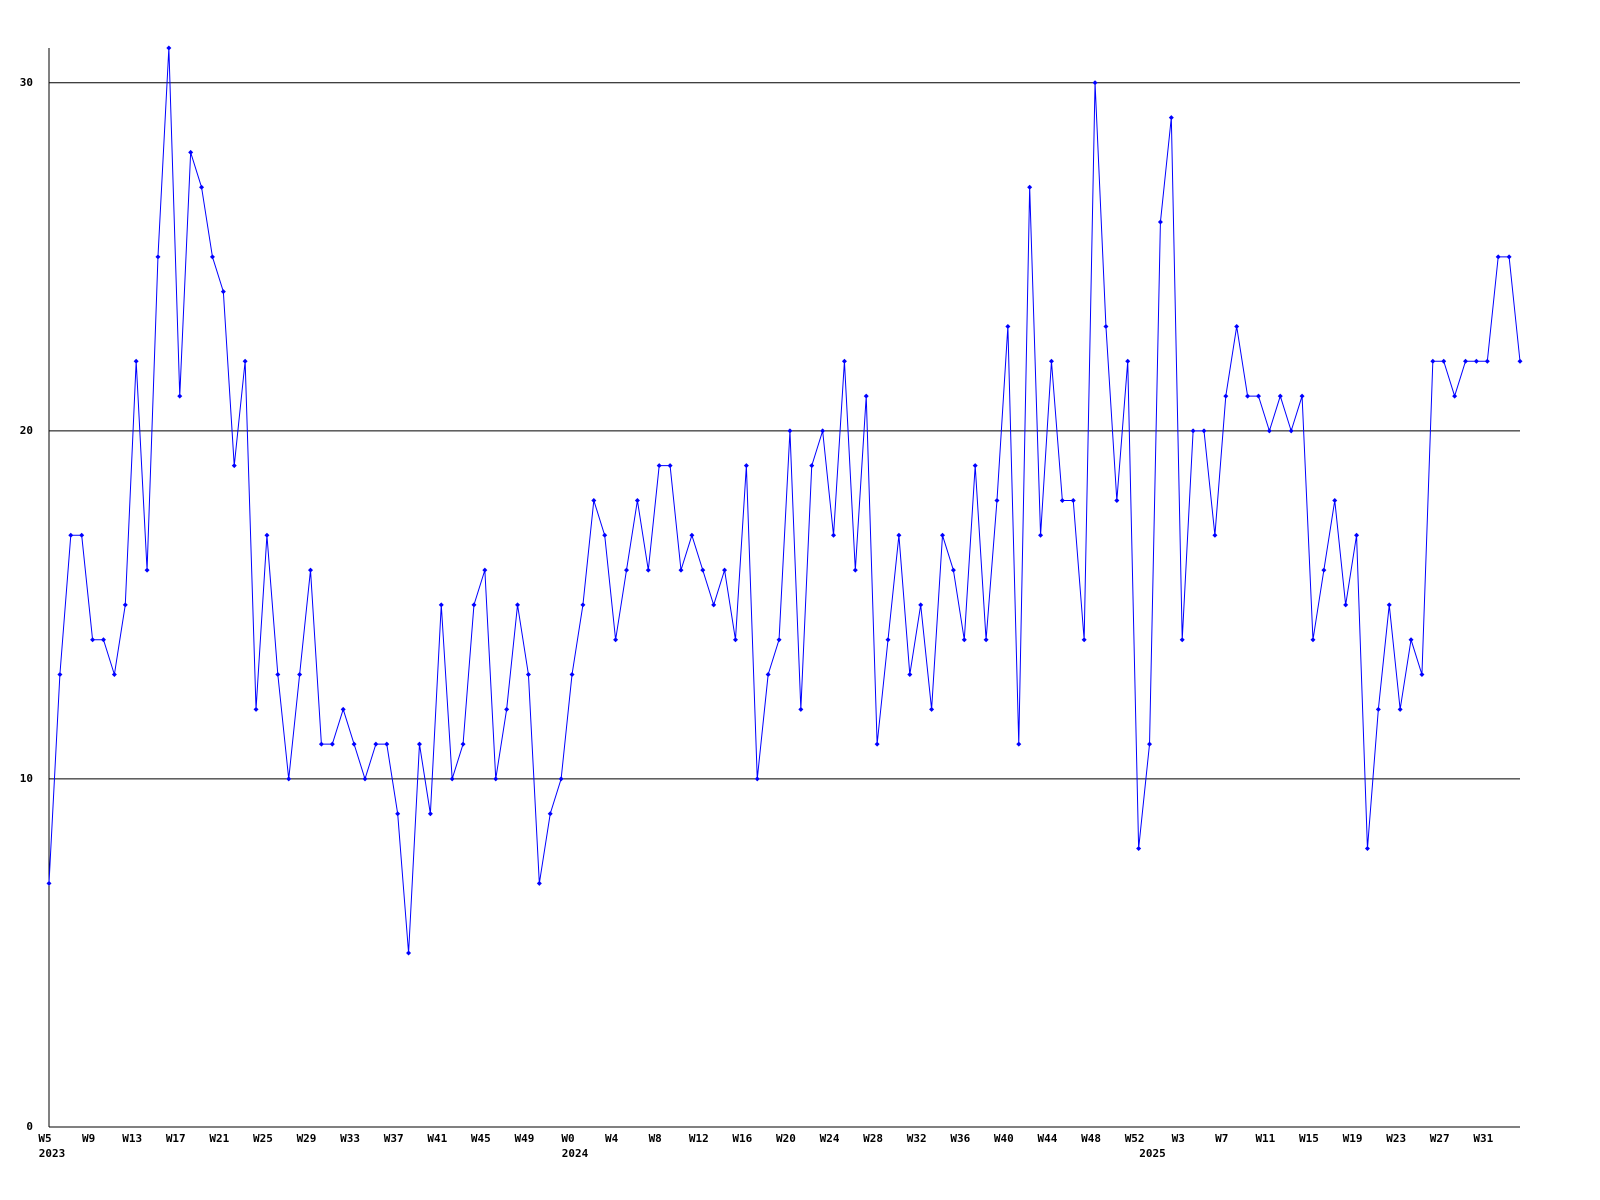 The height and width of the screenshot is (1200, 1600). I want to click on x-tick-label: W17, so click(176, 1138).